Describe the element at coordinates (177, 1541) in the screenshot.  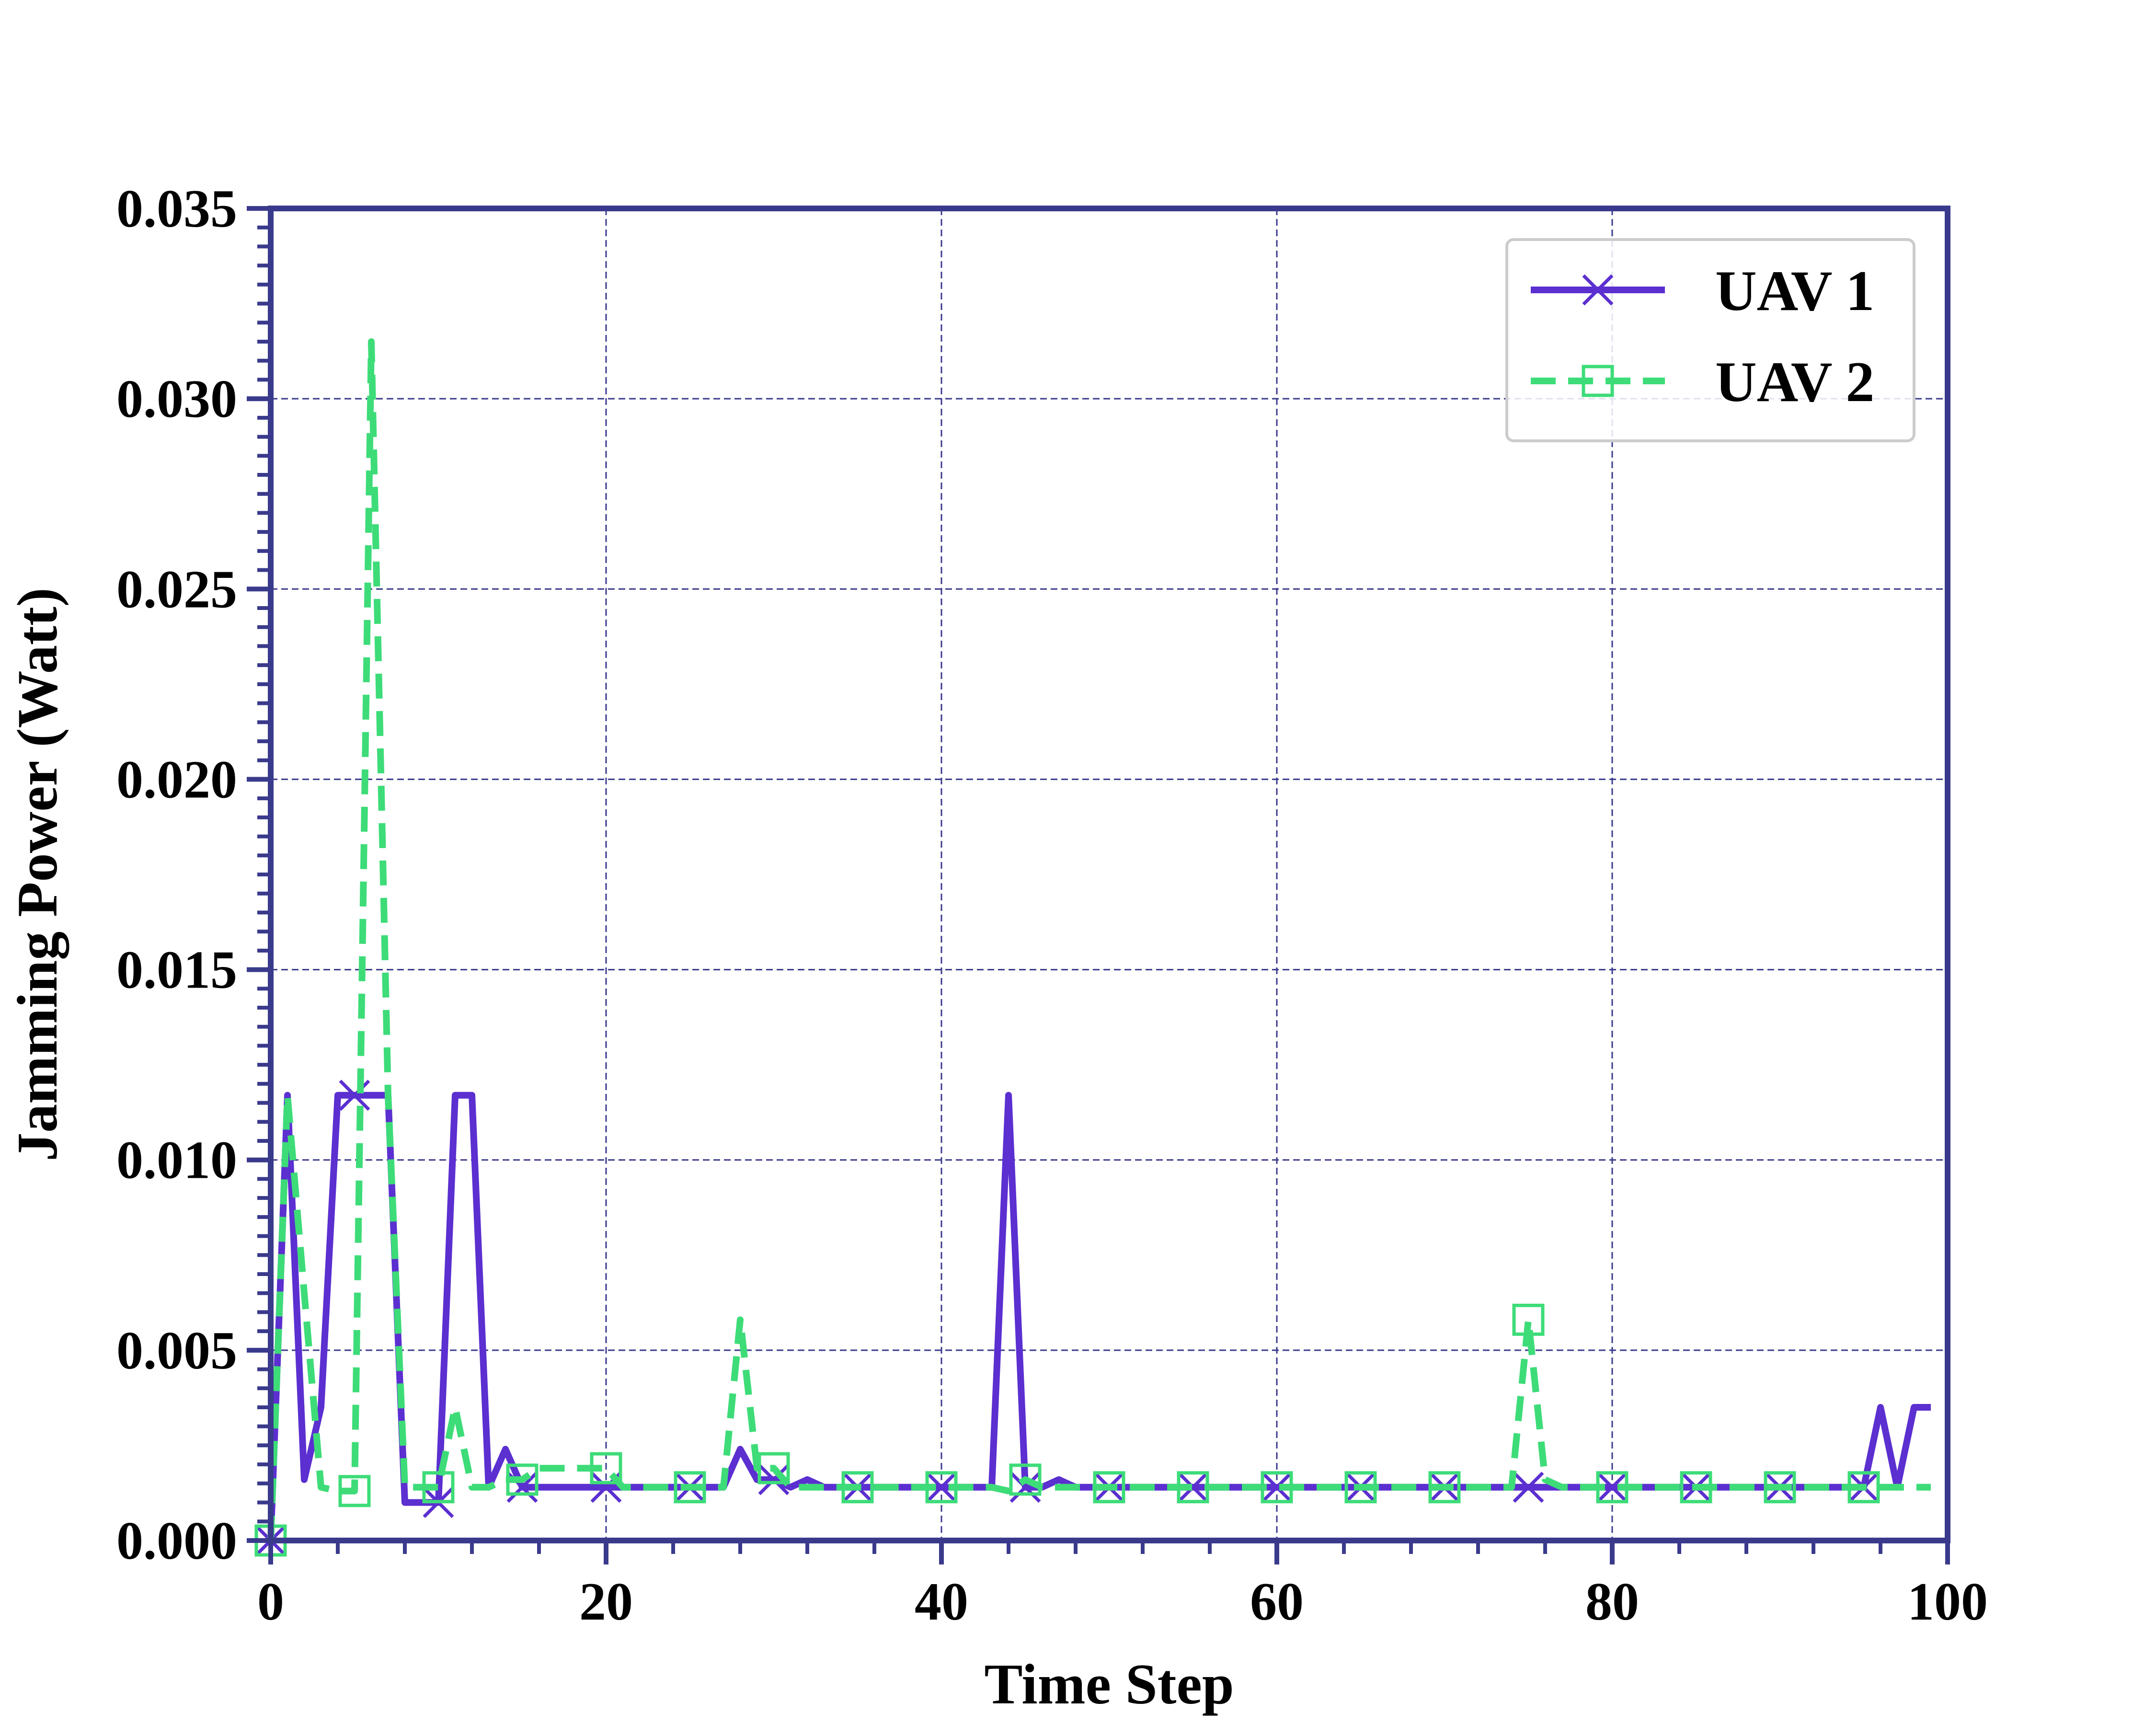
I see `y-tick-label: 0.000` at that location.